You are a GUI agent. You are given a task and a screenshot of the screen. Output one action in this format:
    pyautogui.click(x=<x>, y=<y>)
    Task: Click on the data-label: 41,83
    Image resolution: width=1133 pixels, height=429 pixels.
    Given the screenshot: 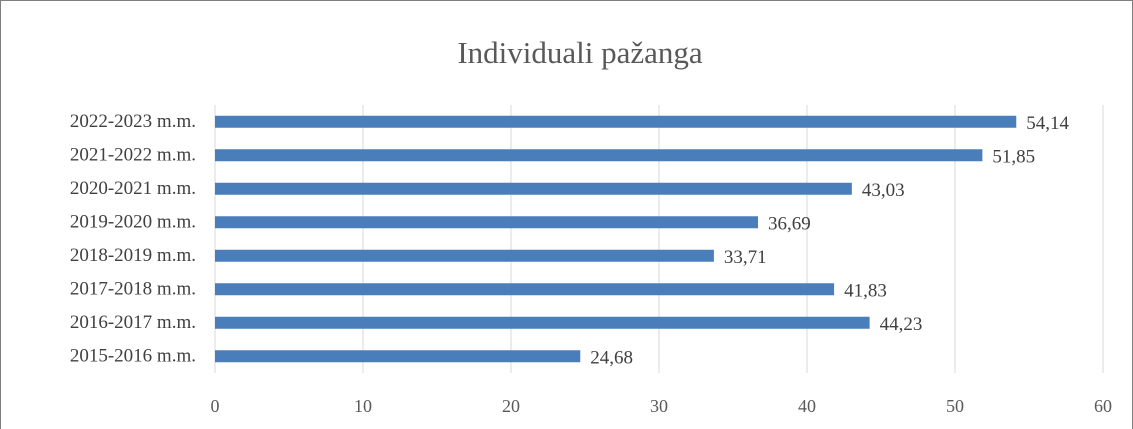 What is the action you would take?
    pyautogui.click(x=865, y=291)
    